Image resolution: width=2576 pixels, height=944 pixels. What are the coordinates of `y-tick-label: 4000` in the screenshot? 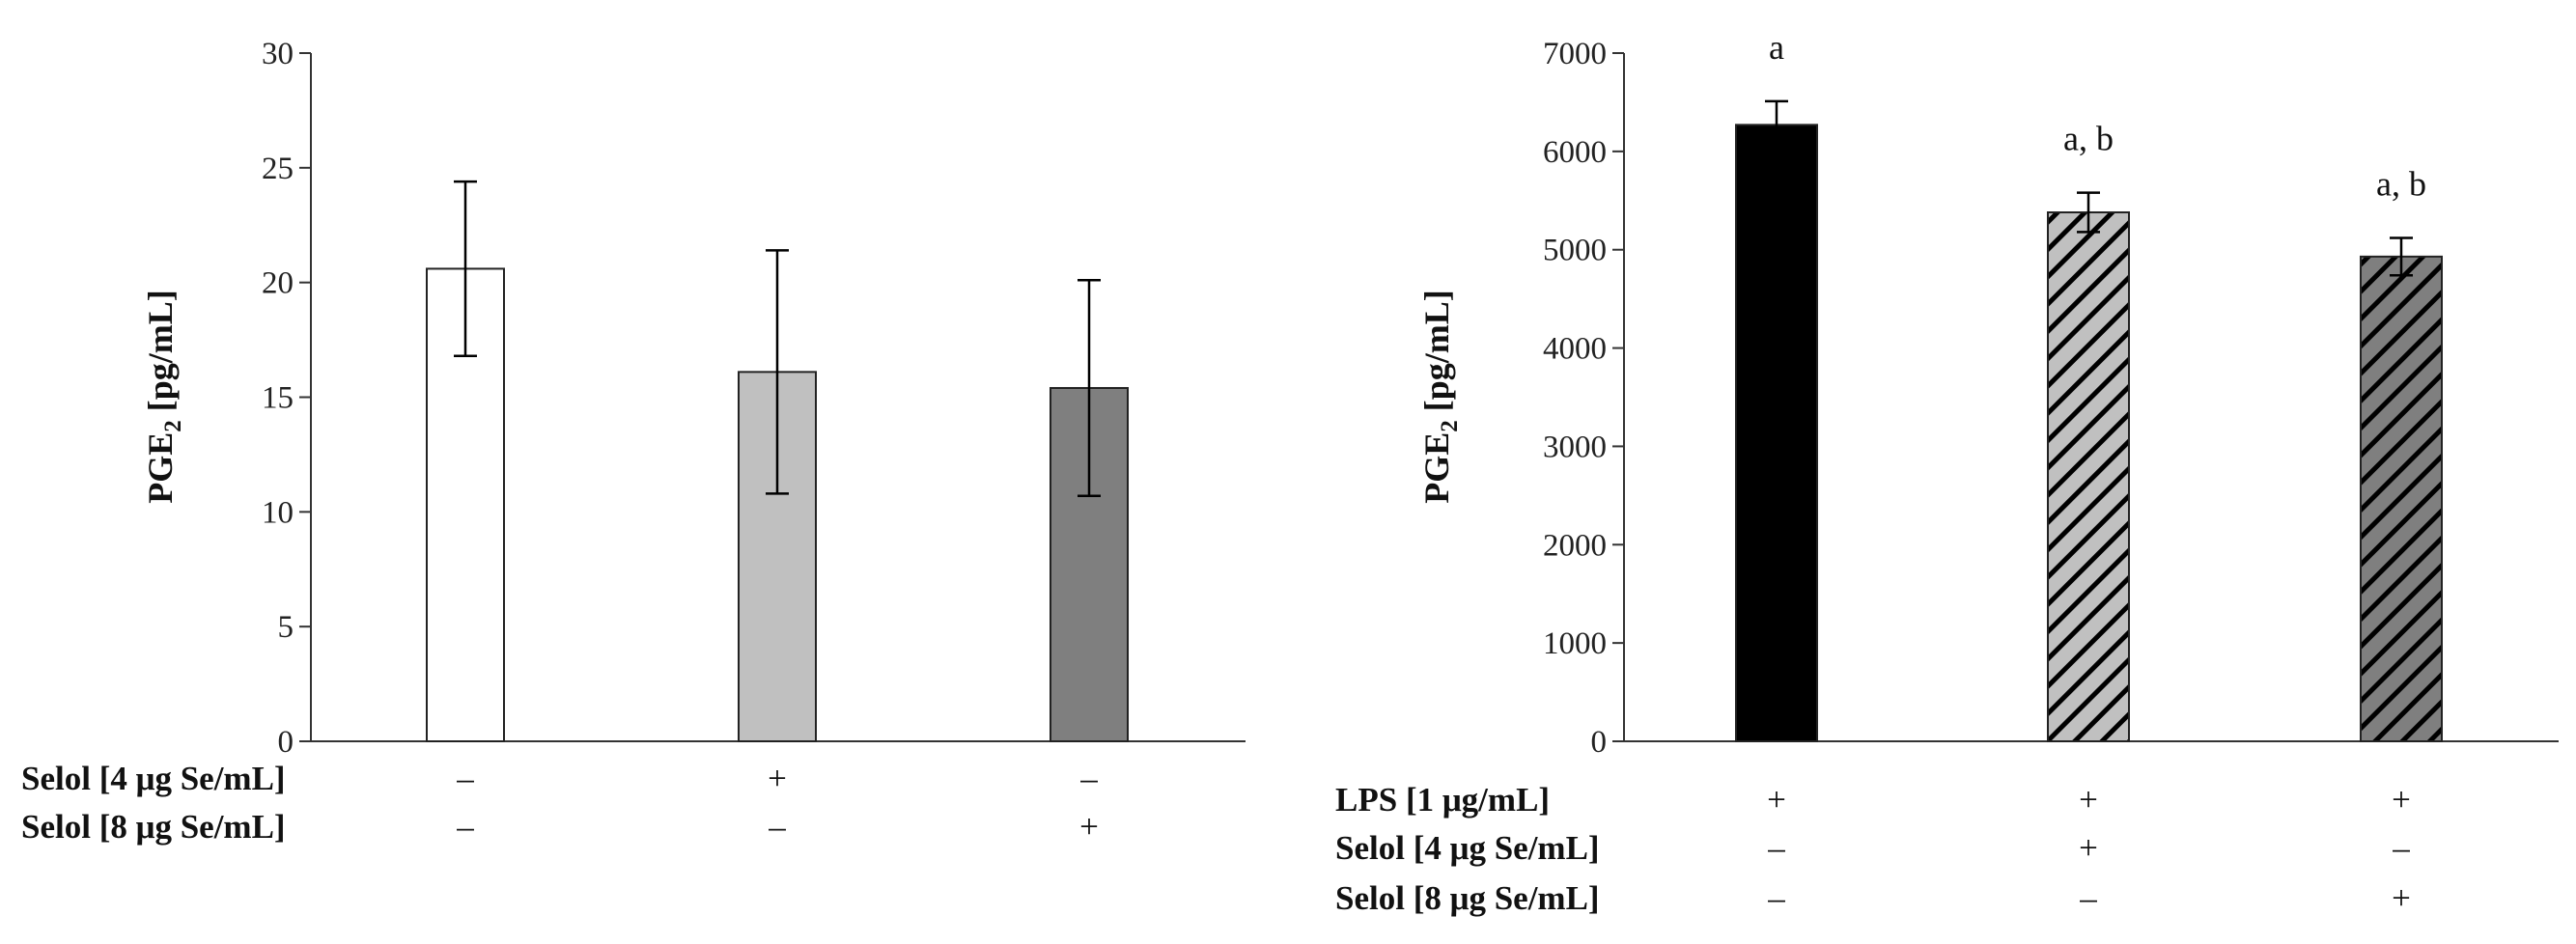 It's located at (1575, 349).